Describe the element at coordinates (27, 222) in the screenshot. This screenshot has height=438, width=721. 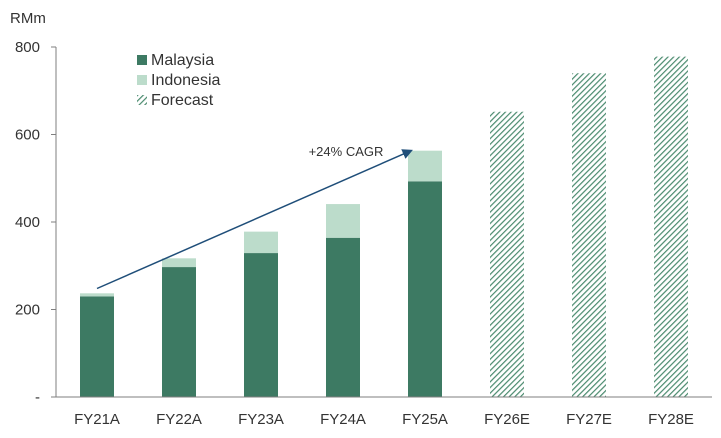
I see `y-tick-label: 400` at that location.